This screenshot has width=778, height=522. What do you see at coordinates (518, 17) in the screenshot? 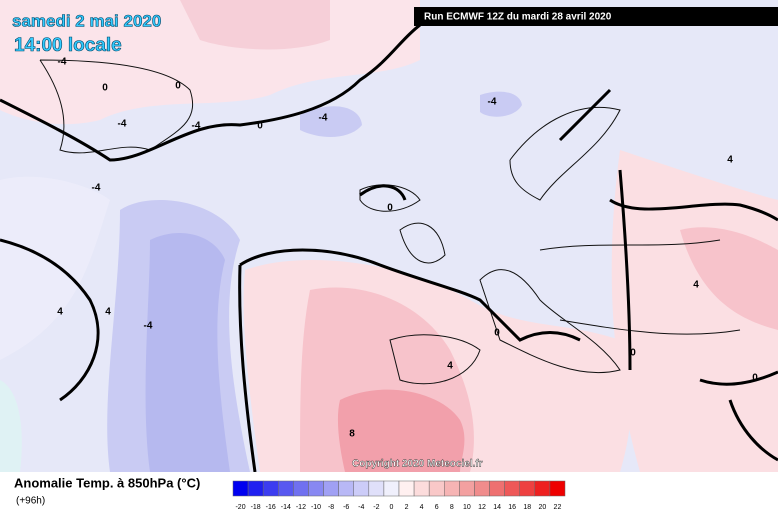
I see `run-info: Run ECMWF 12Z du mardi 28 avril 2020` at bounding box center [518, 17].